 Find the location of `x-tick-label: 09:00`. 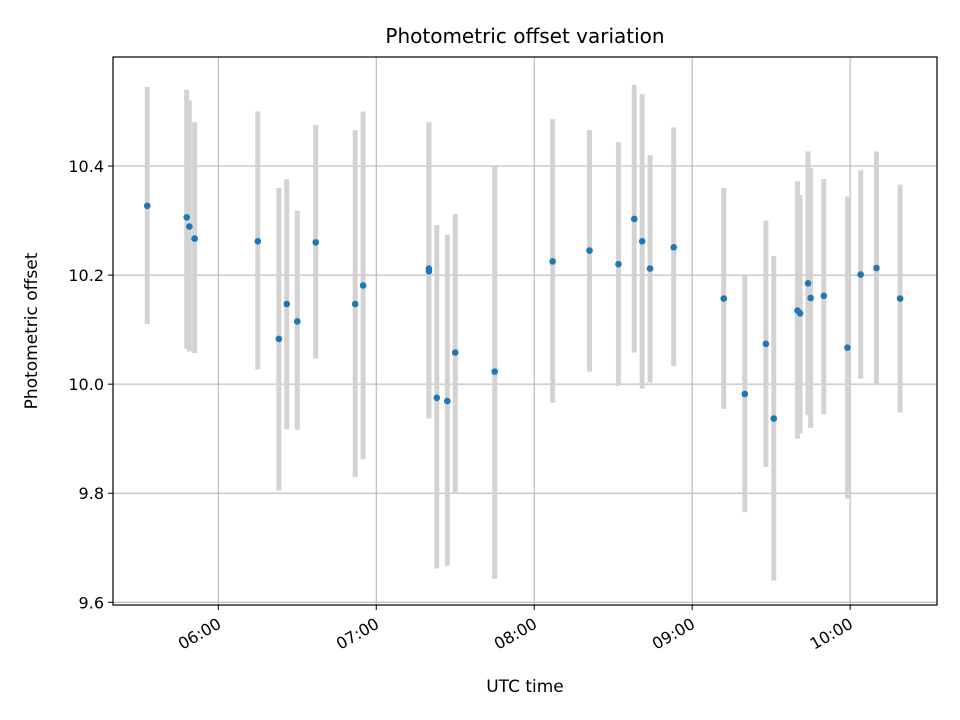

x-tick-label: 09:00 is located at coordinates (673, 634).